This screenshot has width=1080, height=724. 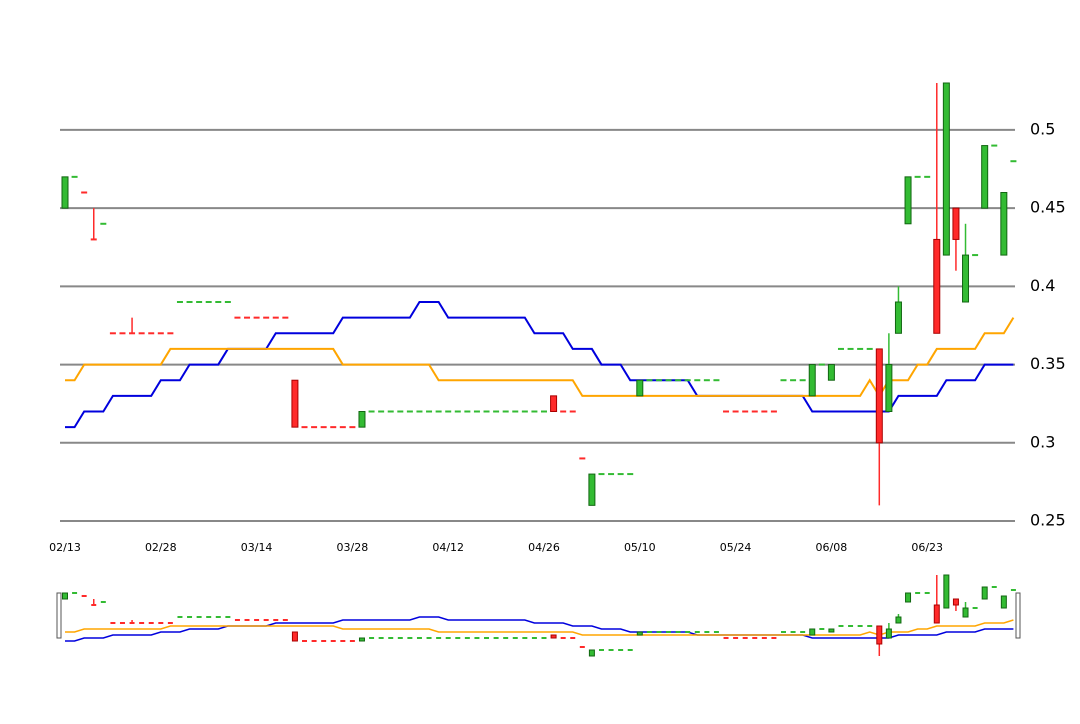 I want to click on x-tick-label: 05/10, so click(x=640, y=547).